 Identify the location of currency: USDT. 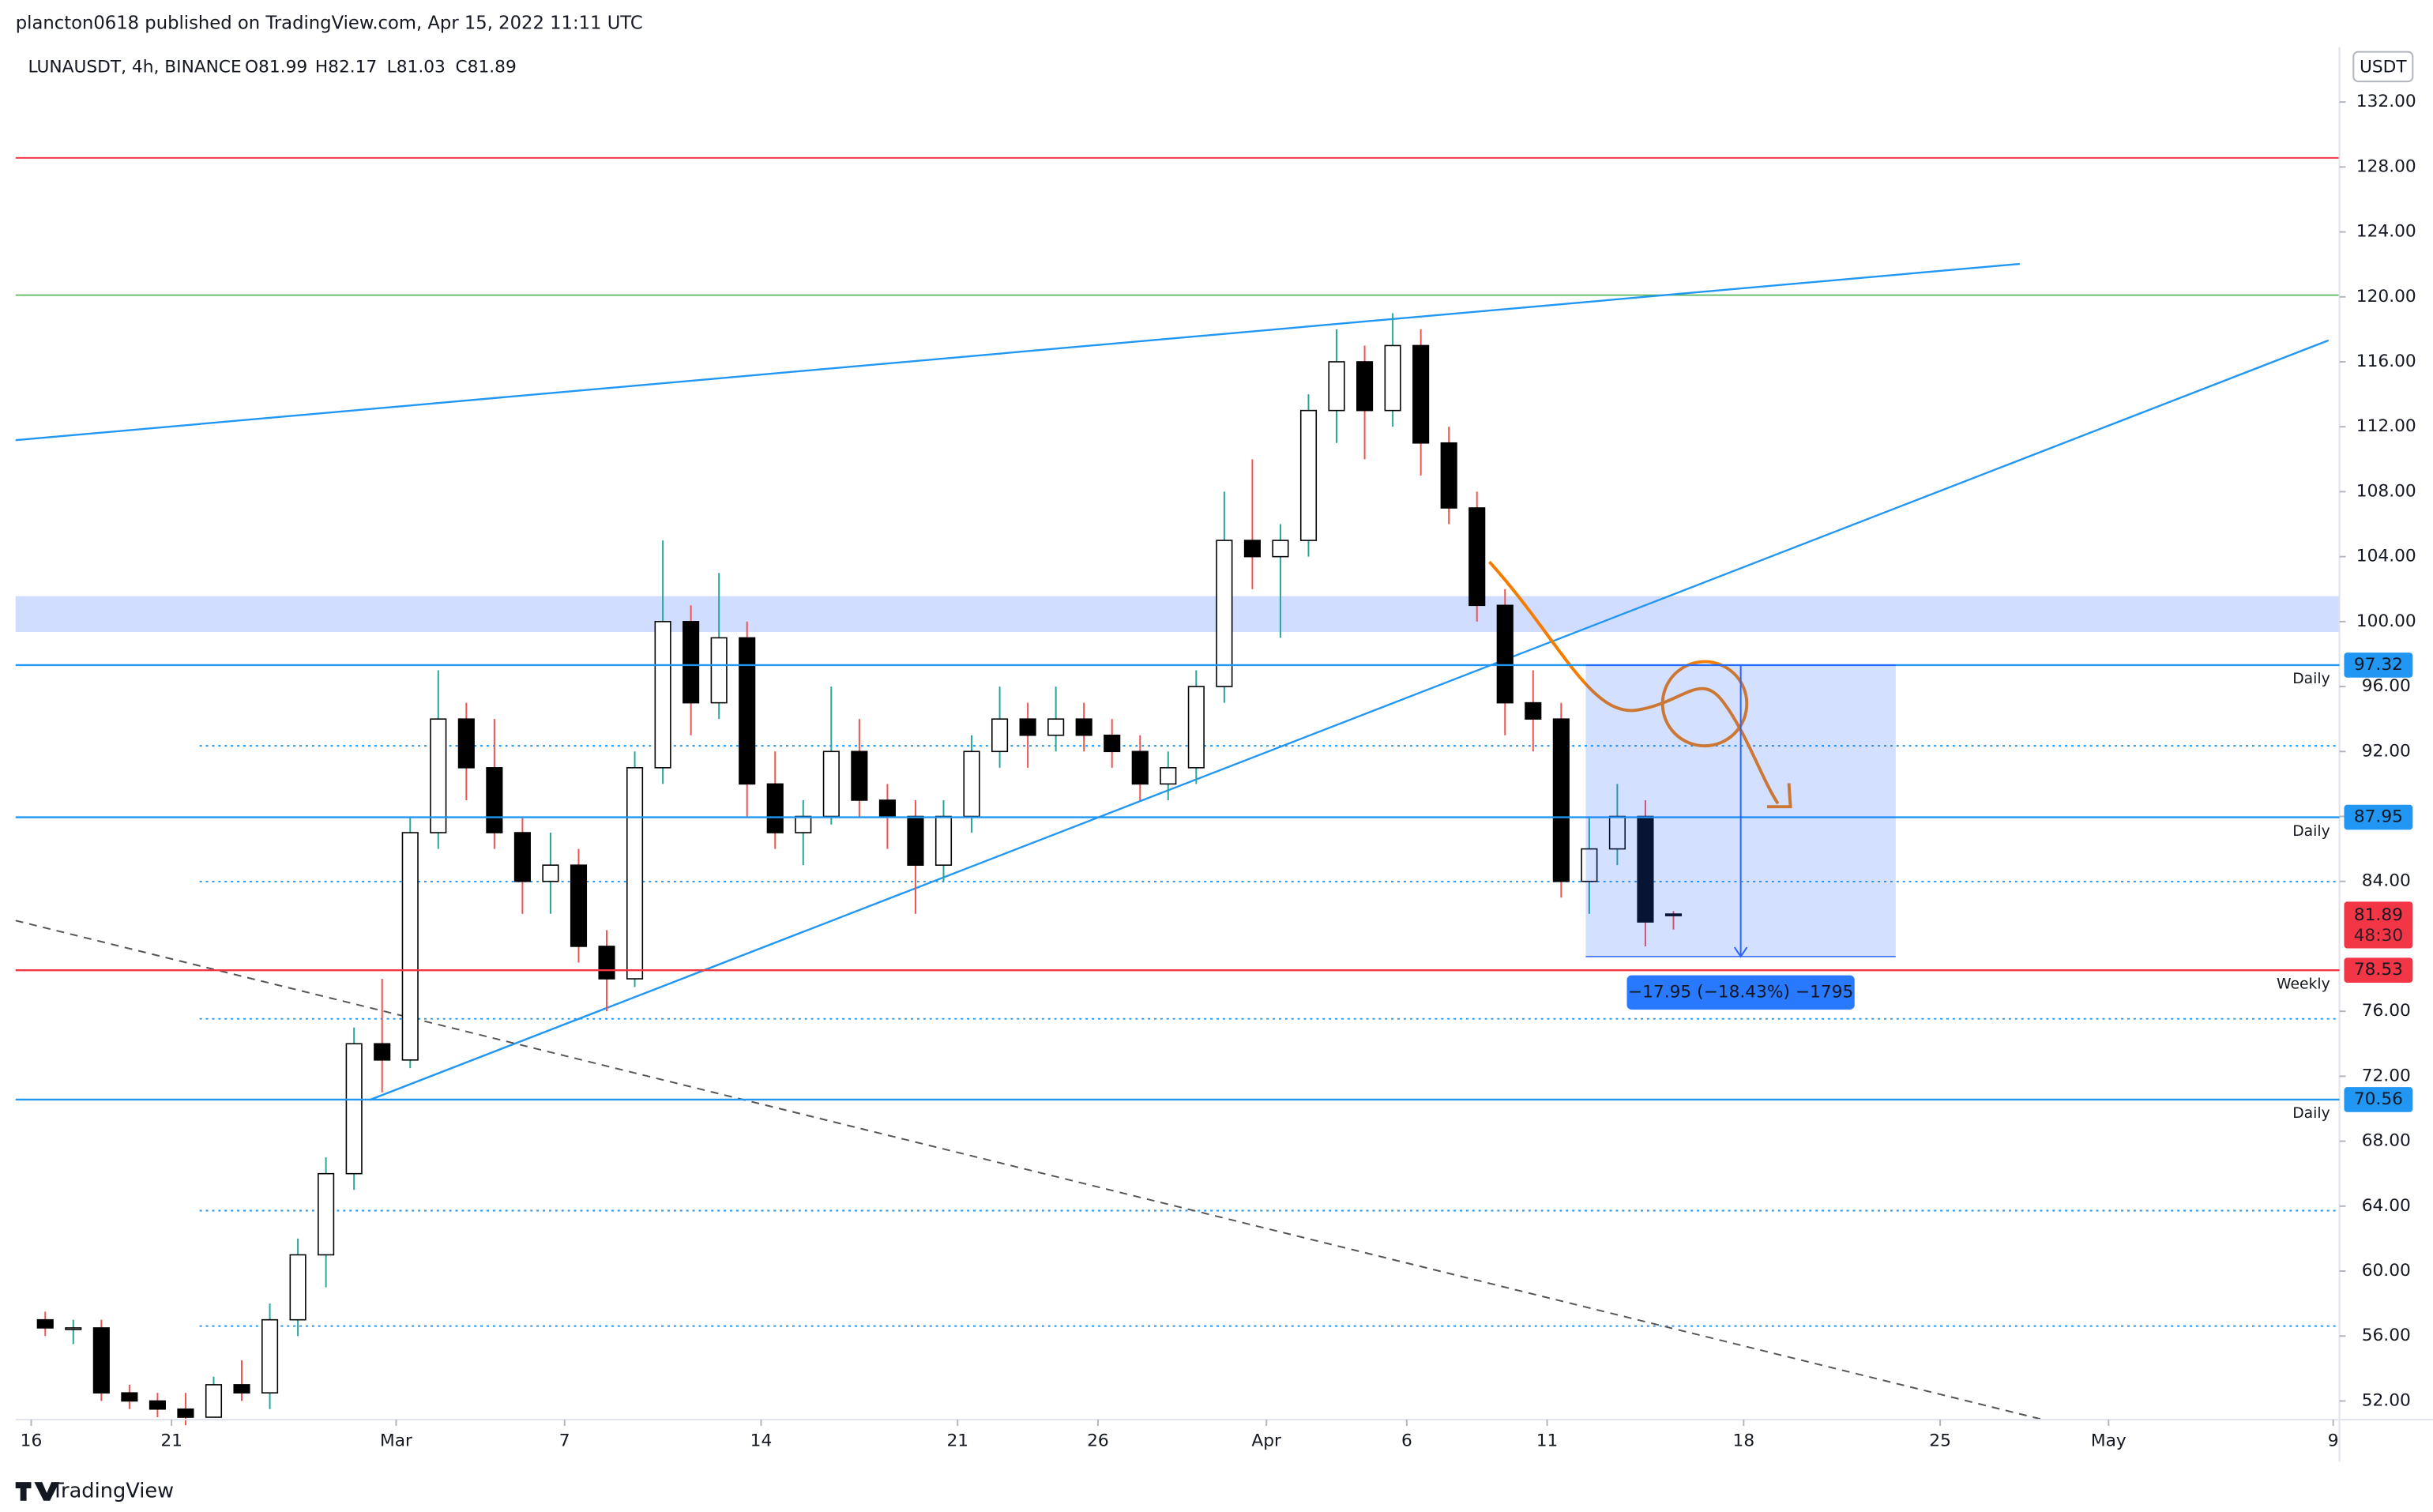
(2383, 67).